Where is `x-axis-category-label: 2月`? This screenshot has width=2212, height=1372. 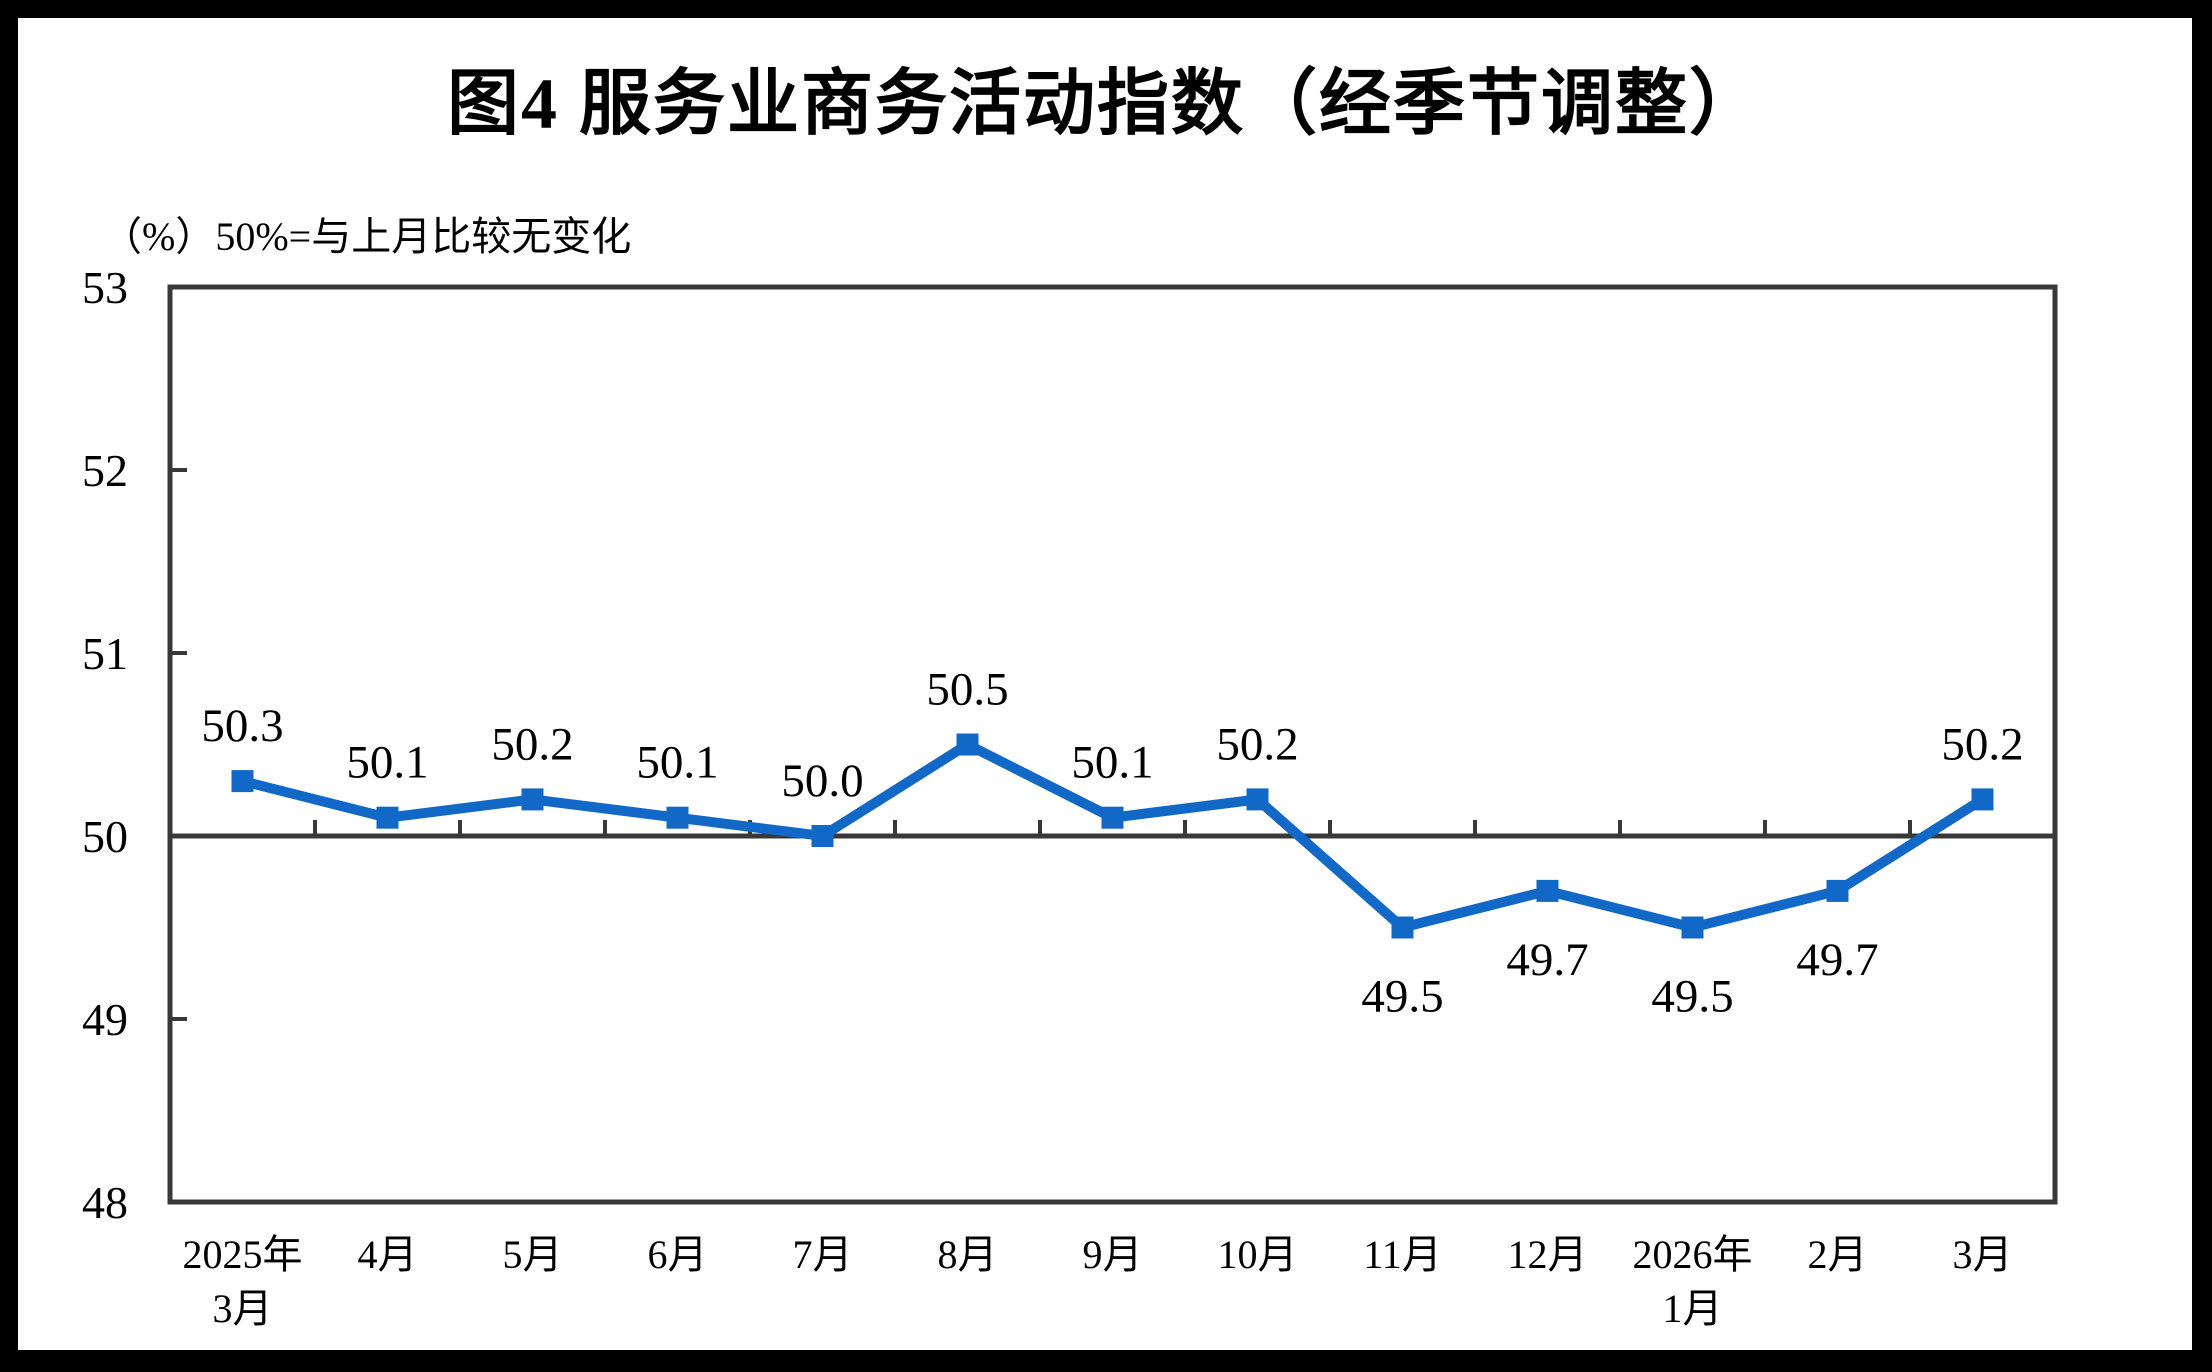
x-axis-category-label: 2月 is located at coordinates (1838, 1254).